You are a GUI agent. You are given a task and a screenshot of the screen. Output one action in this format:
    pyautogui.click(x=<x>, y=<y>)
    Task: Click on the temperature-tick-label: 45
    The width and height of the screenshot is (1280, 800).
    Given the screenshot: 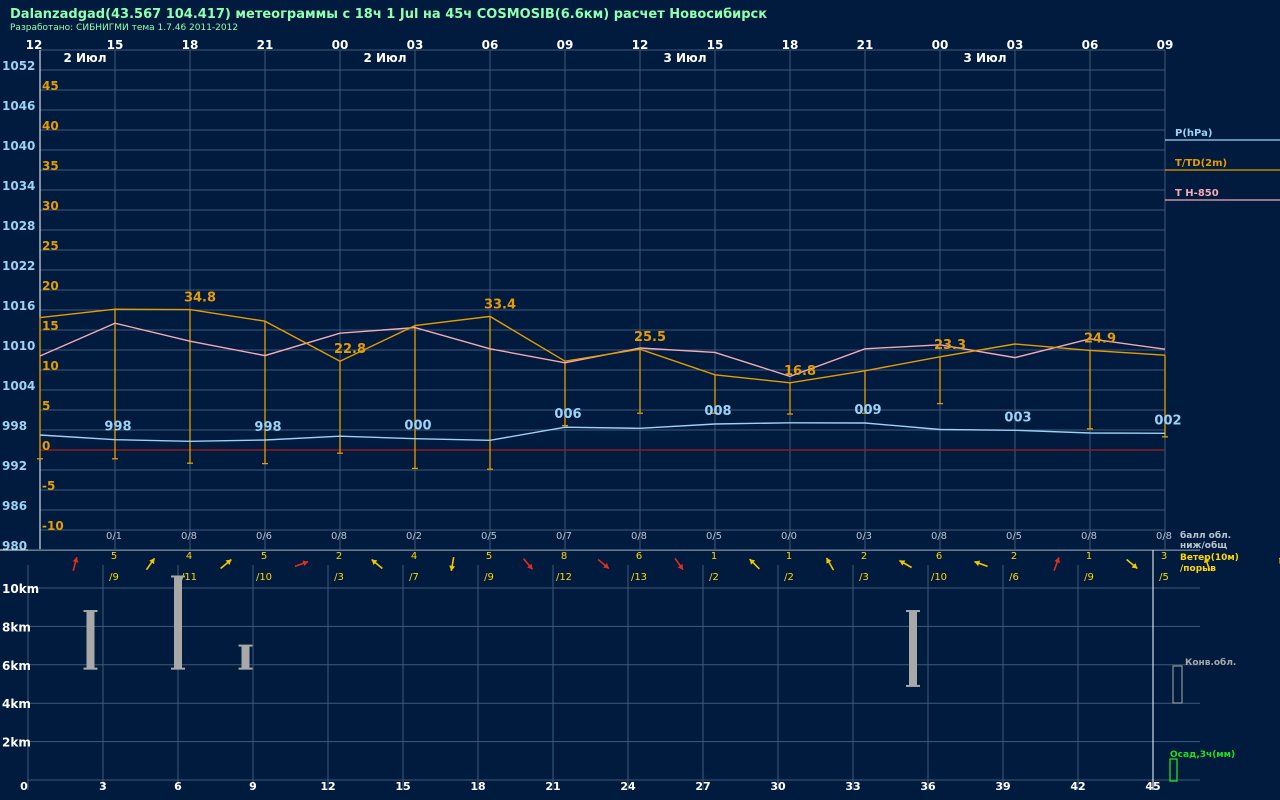 What is the action you would take?
    pyautogui.click(x=50, y=86)
    